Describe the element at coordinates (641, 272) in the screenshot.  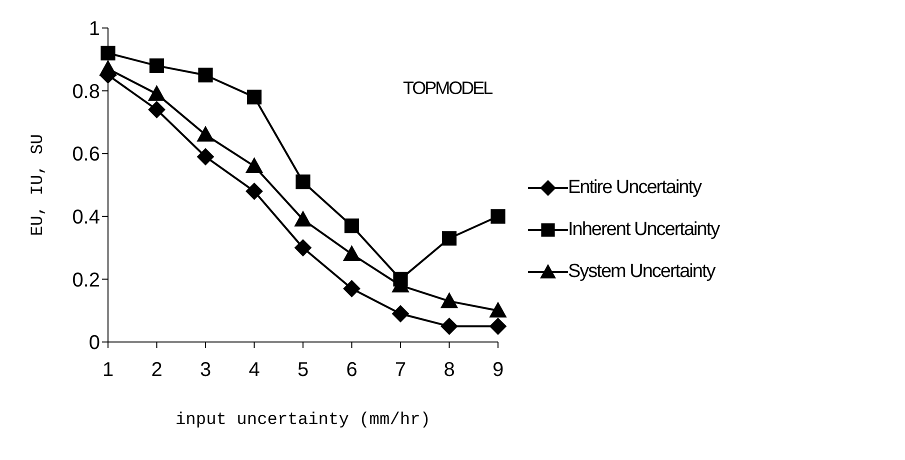
I see `legend-label: System Uncertainty` at that location.